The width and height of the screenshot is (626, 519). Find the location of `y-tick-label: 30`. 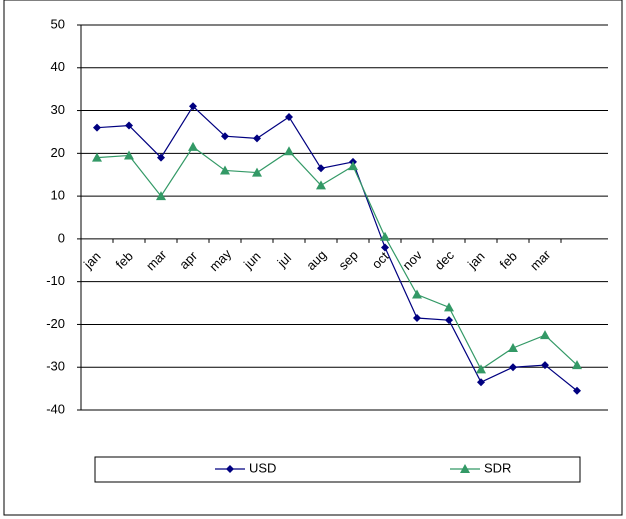

y-tick-label: 30 is located at coordinates (58, 109).